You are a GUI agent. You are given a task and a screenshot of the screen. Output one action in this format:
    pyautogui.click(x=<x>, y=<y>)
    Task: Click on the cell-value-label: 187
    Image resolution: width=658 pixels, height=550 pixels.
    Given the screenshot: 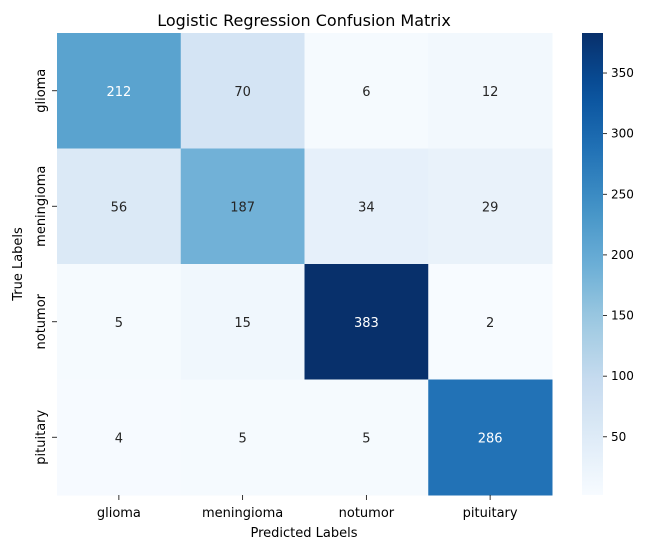 What is the action you would take?
    pyautogui.click(x=242, y=207)
    